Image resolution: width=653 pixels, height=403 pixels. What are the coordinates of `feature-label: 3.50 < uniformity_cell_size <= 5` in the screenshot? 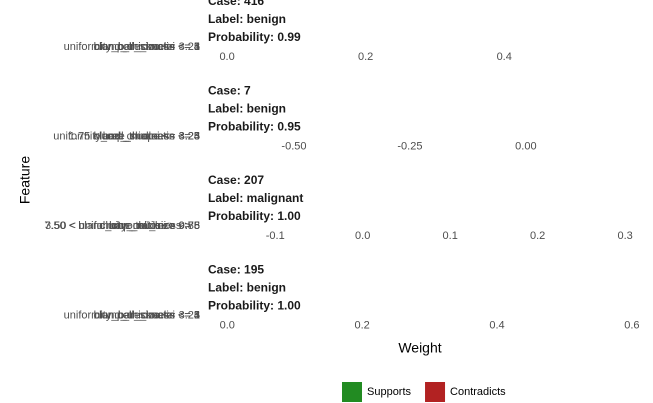 It's located at (122, 226).